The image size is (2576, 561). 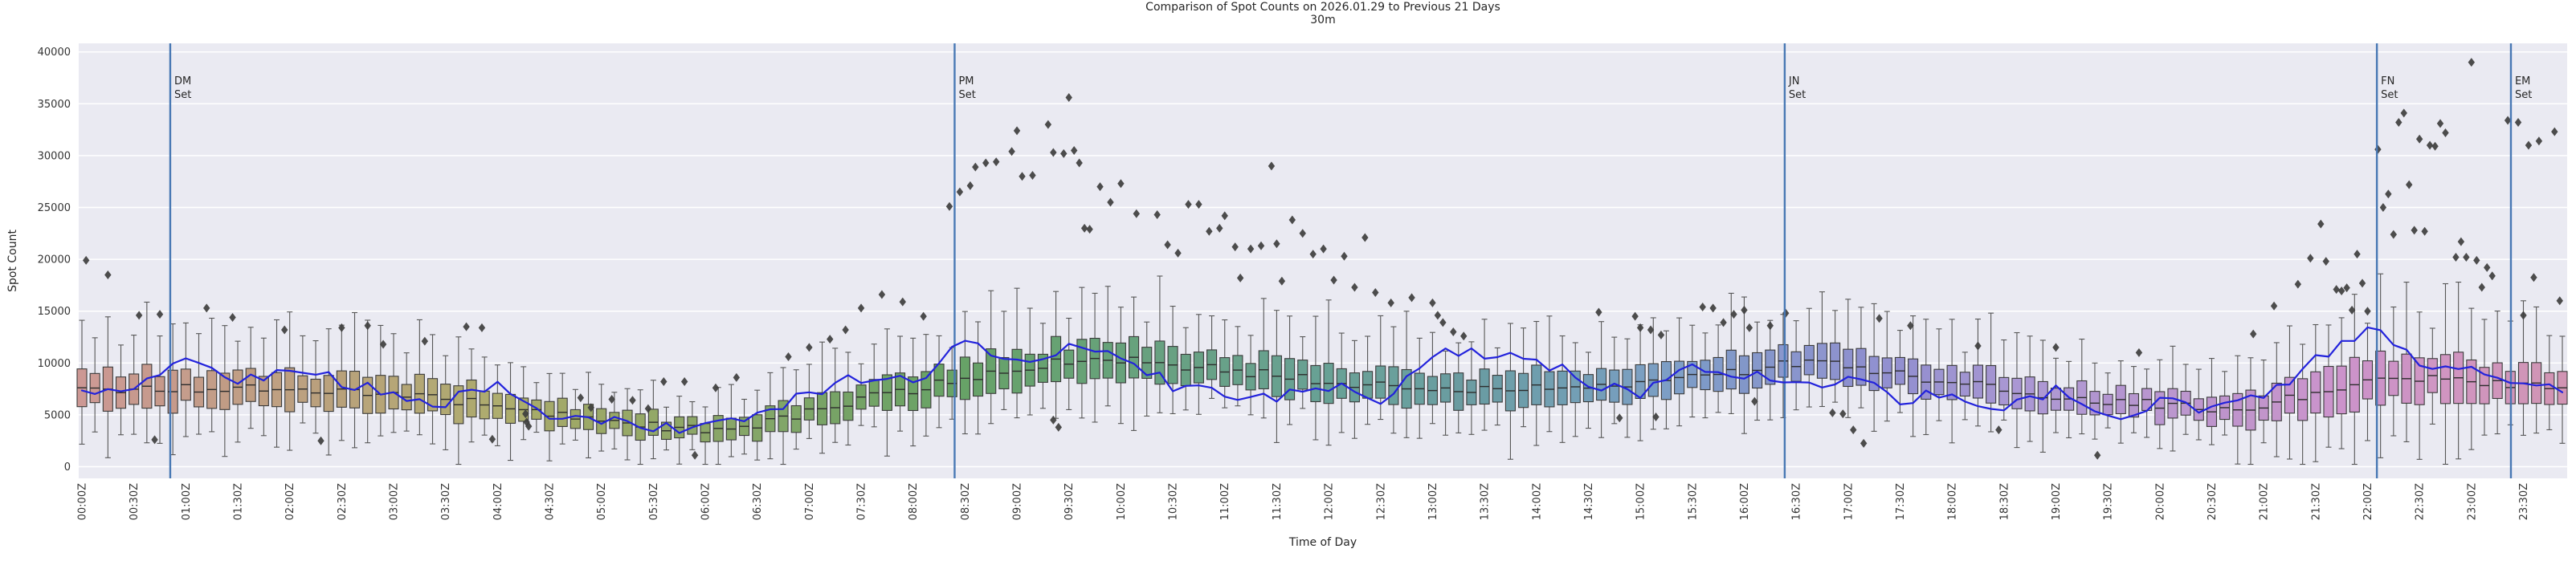 What do you see at coordinates (2265, 501) in the screenshot?
I see `x-tick-label: 21:00Z` at bounding box center [2265, 501].